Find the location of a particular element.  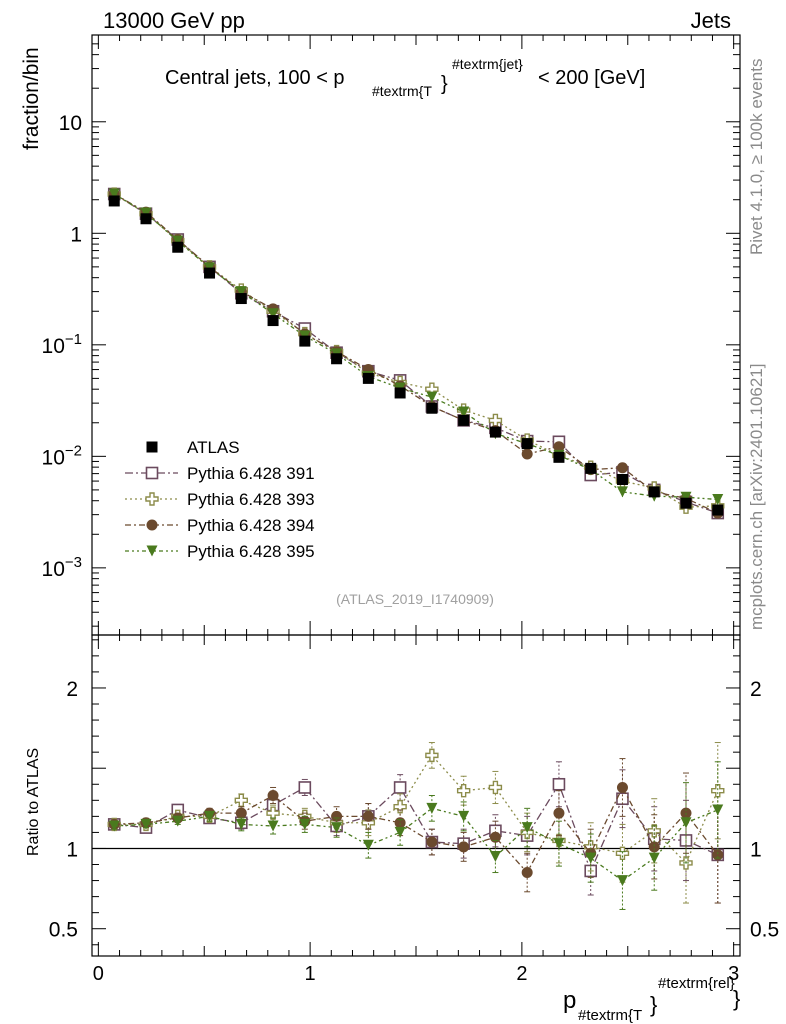

legend-label: Pythia 6.428 394 is located at coordinates (251, 525).